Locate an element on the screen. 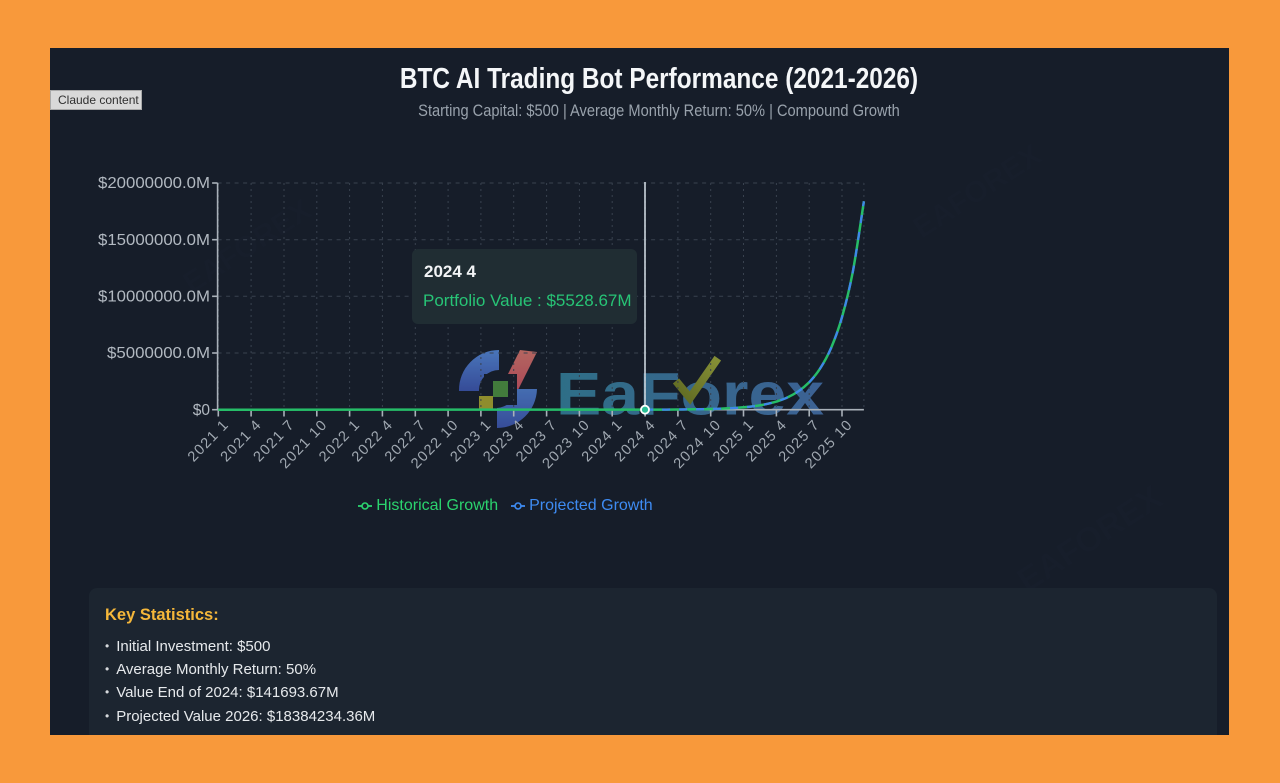 The height and width of the screenshot is (783, 1280). svg-text: $15000000.0M is located at coordinates (154, 240).